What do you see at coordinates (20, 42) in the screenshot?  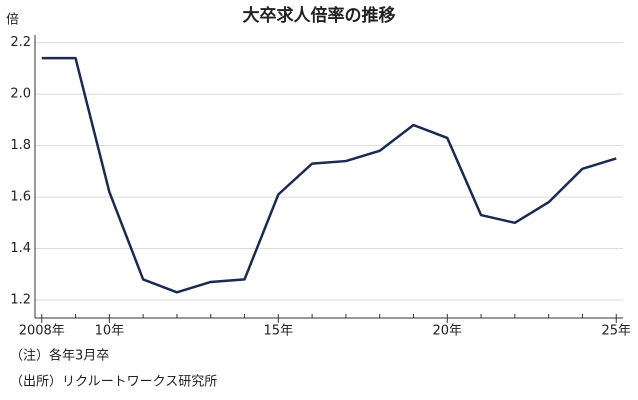 I see `y-tick-label: 2.2` at bounding box center [20, 42].